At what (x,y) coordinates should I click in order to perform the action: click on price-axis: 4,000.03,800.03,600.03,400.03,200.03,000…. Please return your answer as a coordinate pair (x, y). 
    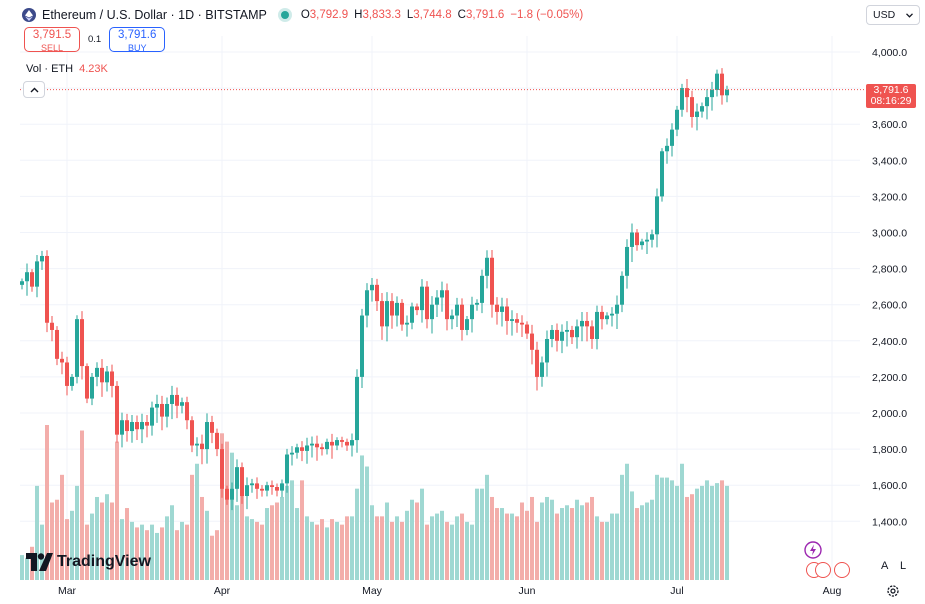
    Looking at the image, I should click on (889, 287).